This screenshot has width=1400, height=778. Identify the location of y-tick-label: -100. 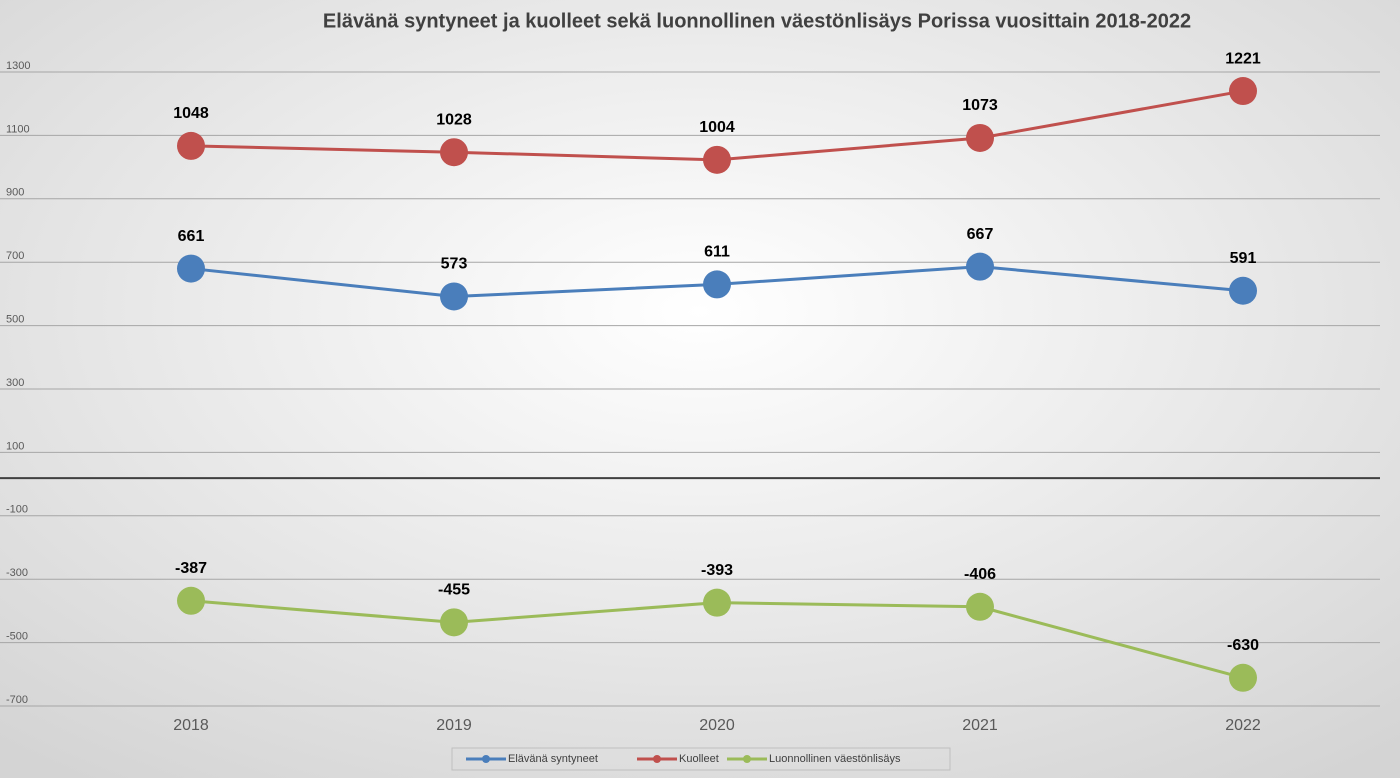
(17, 510).